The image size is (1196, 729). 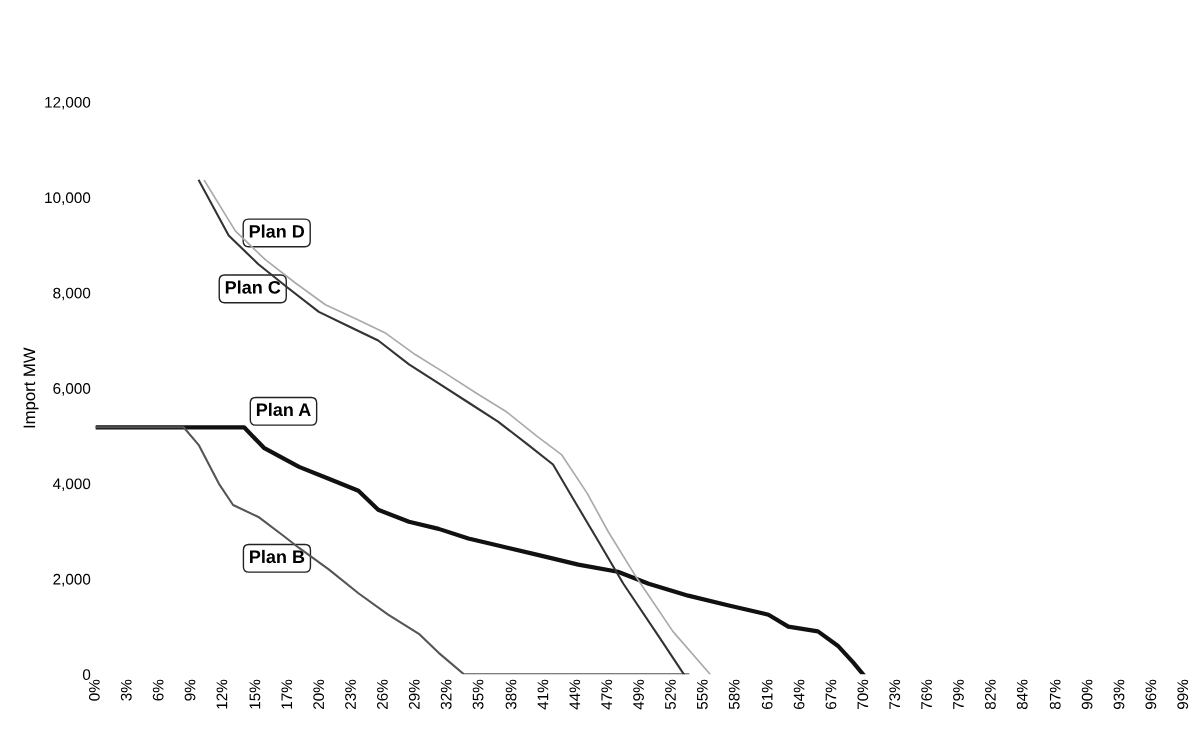 What do you see at coordinates (277, 231) in the screenshot?
I see `series-label: Plan D` at bounding box center [277, 231].